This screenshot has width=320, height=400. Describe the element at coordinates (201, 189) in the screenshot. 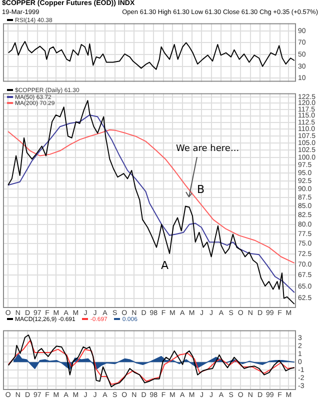

I see `annotation: B` at that location.